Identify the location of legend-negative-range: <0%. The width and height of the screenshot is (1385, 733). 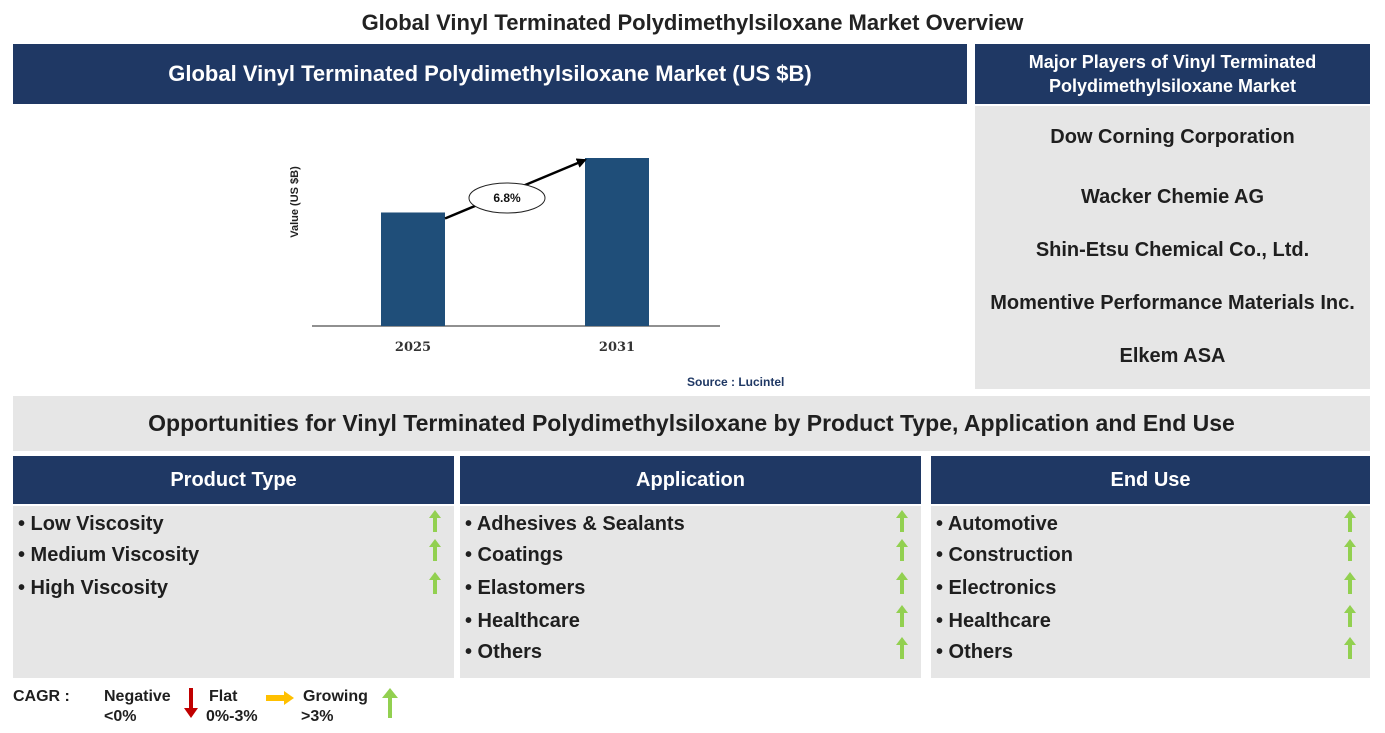
(120, 716).